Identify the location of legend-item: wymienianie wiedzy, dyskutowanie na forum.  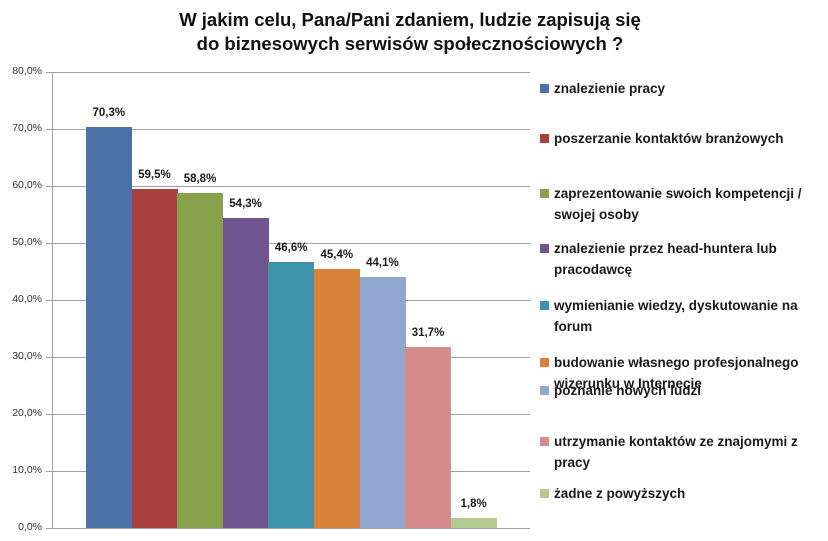
(682, 316).